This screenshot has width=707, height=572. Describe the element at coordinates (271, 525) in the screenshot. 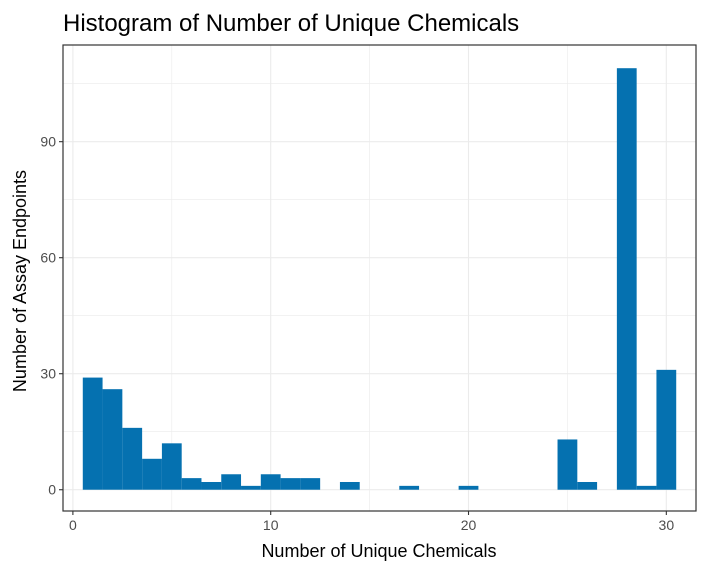

I see `x-tick-label: 10` at that location.